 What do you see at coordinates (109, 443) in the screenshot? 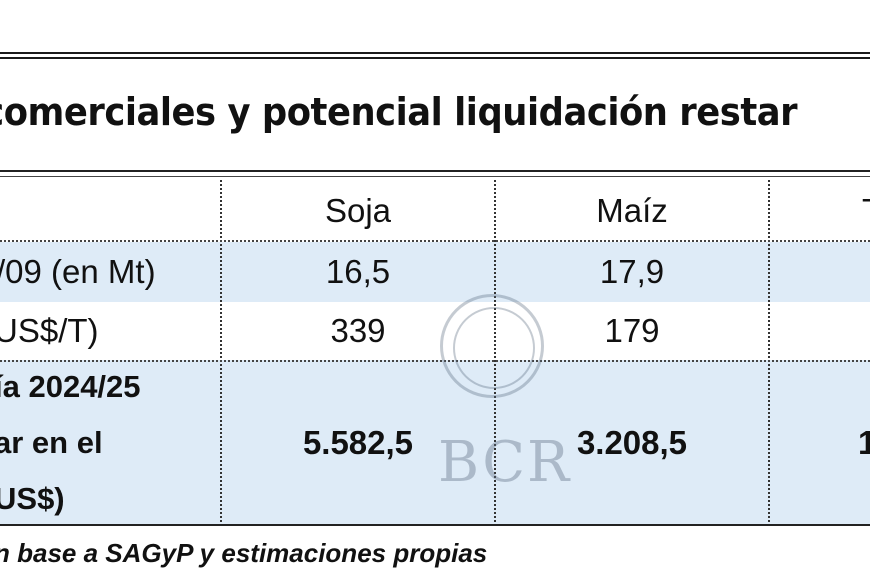
I see `row-label: ía 2024/25 ar en el US$)` at bounding box center [109, 443].